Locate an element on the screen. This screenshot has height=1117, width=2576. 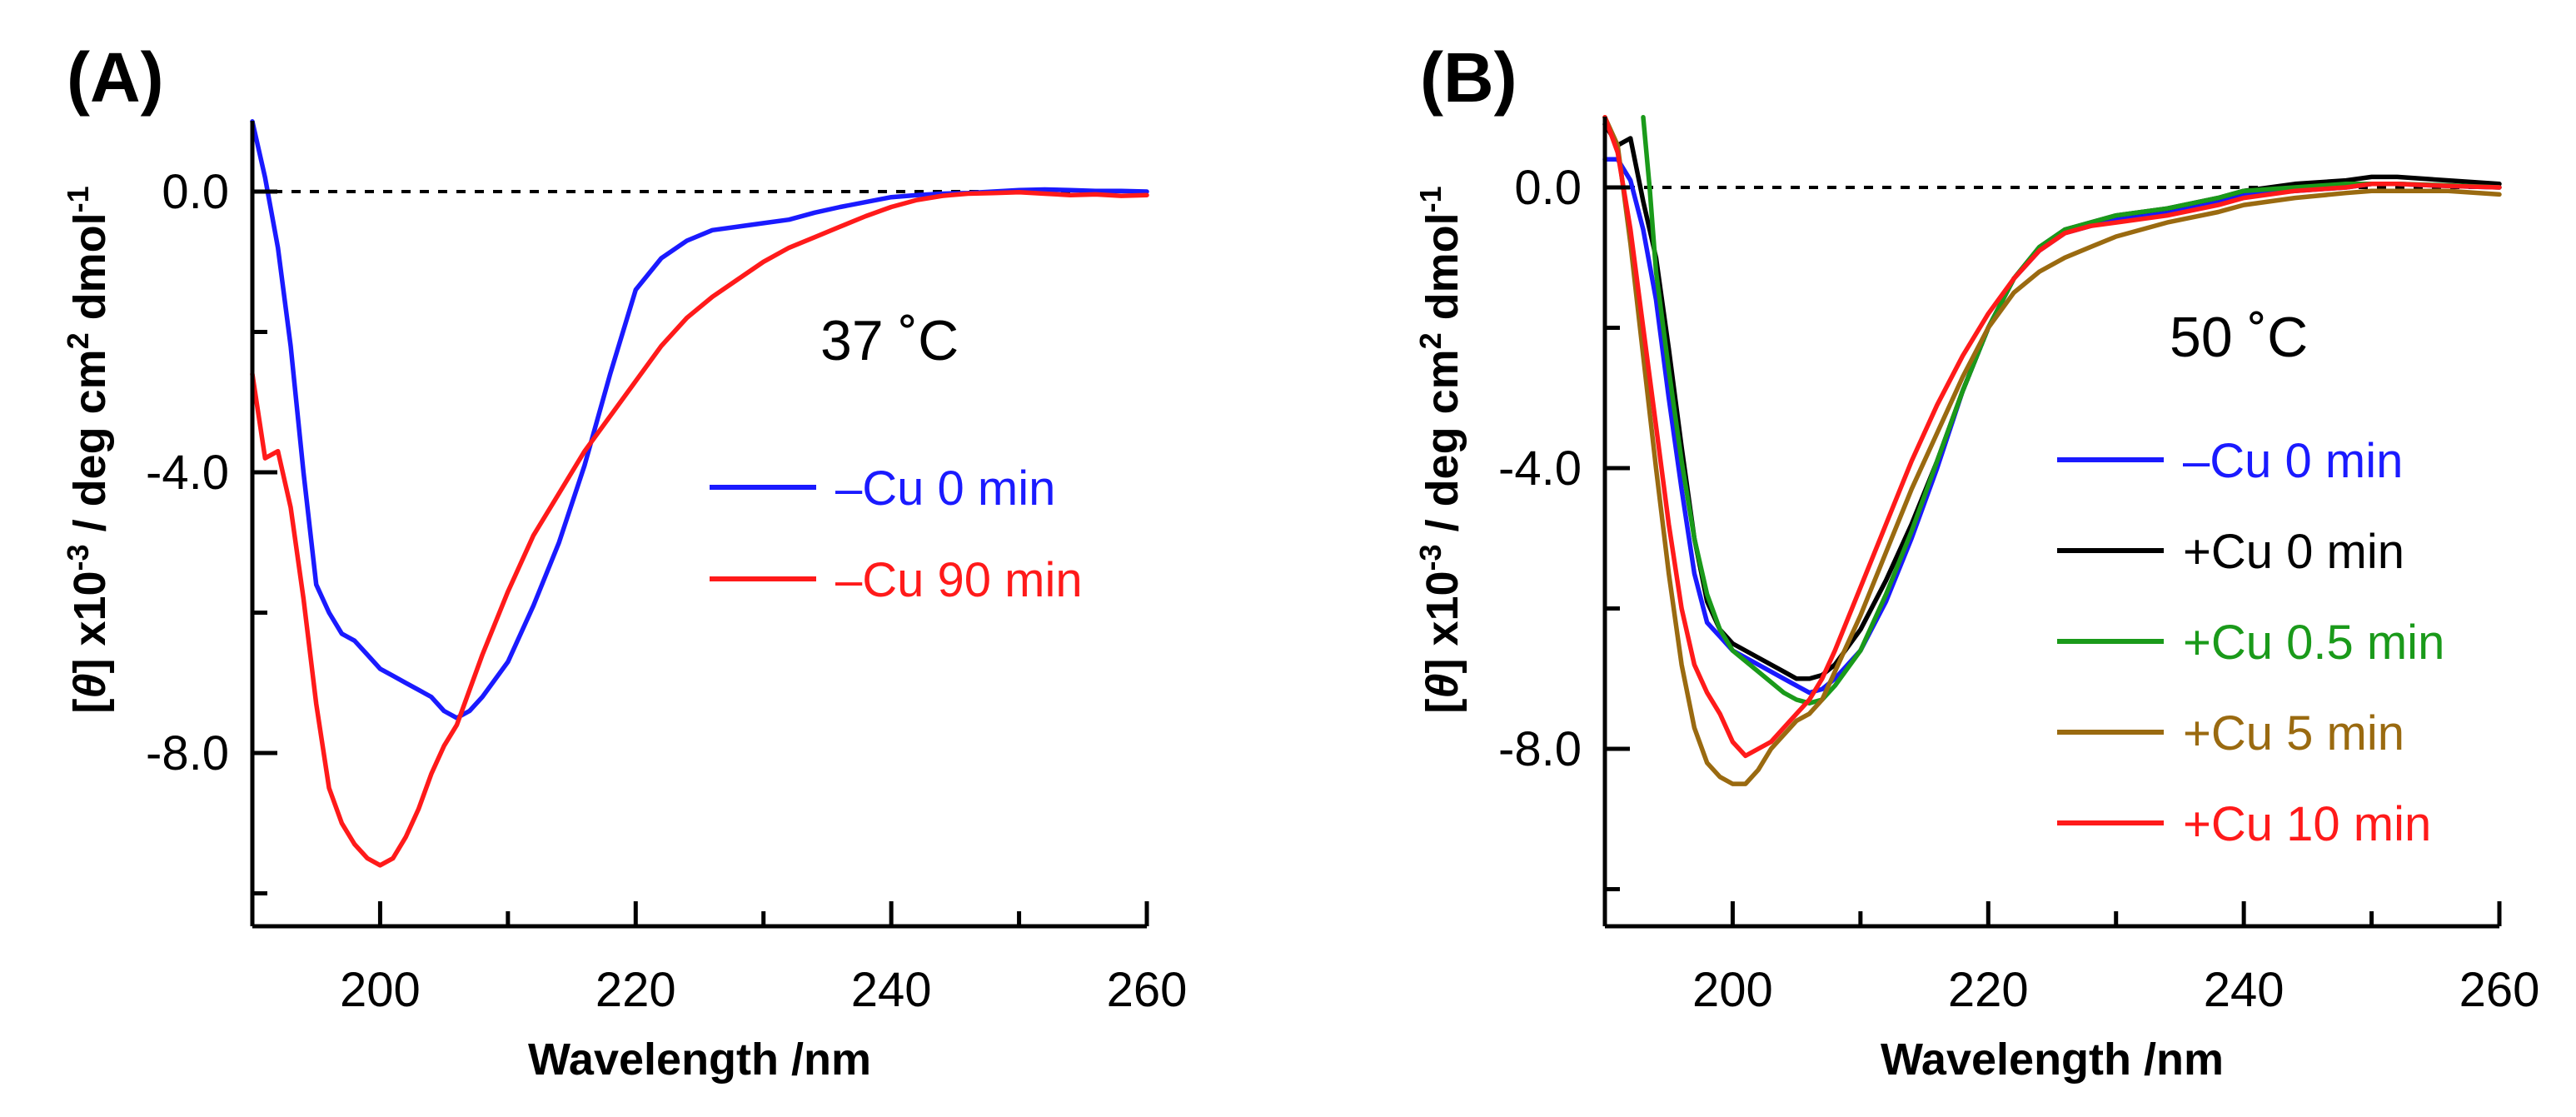
panel-b-legend-label-1: +Cu 0 min is located at coordinates (2294, 552).